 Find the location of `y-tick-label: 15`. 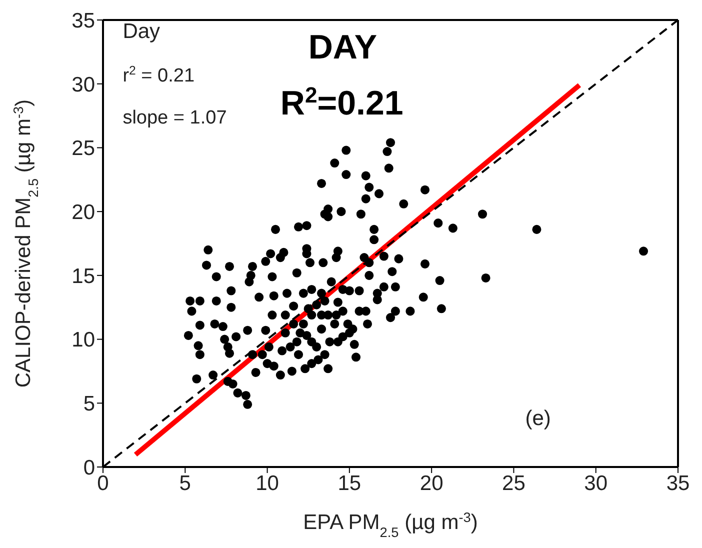

y-tick-label: 15 is located at coordinates (83, 276).